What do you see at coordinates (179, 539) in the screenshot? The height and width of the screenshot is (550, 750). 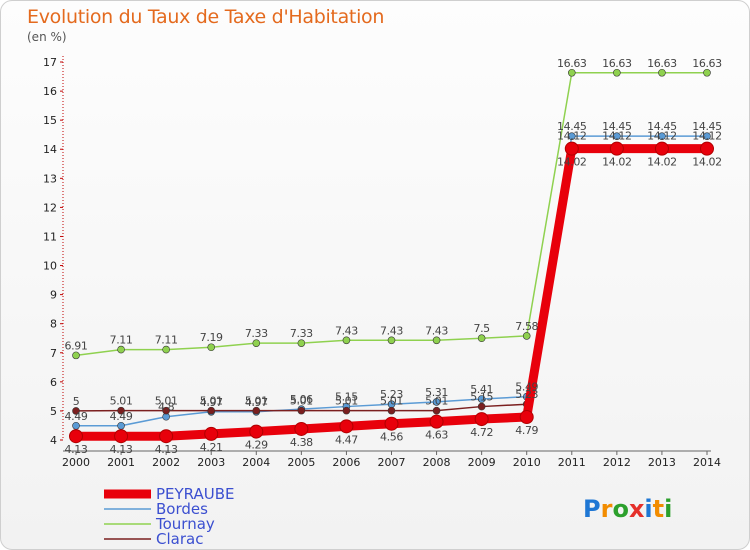 I see `legend-label-clarac: Clarac` at bounding box center [179, 539].